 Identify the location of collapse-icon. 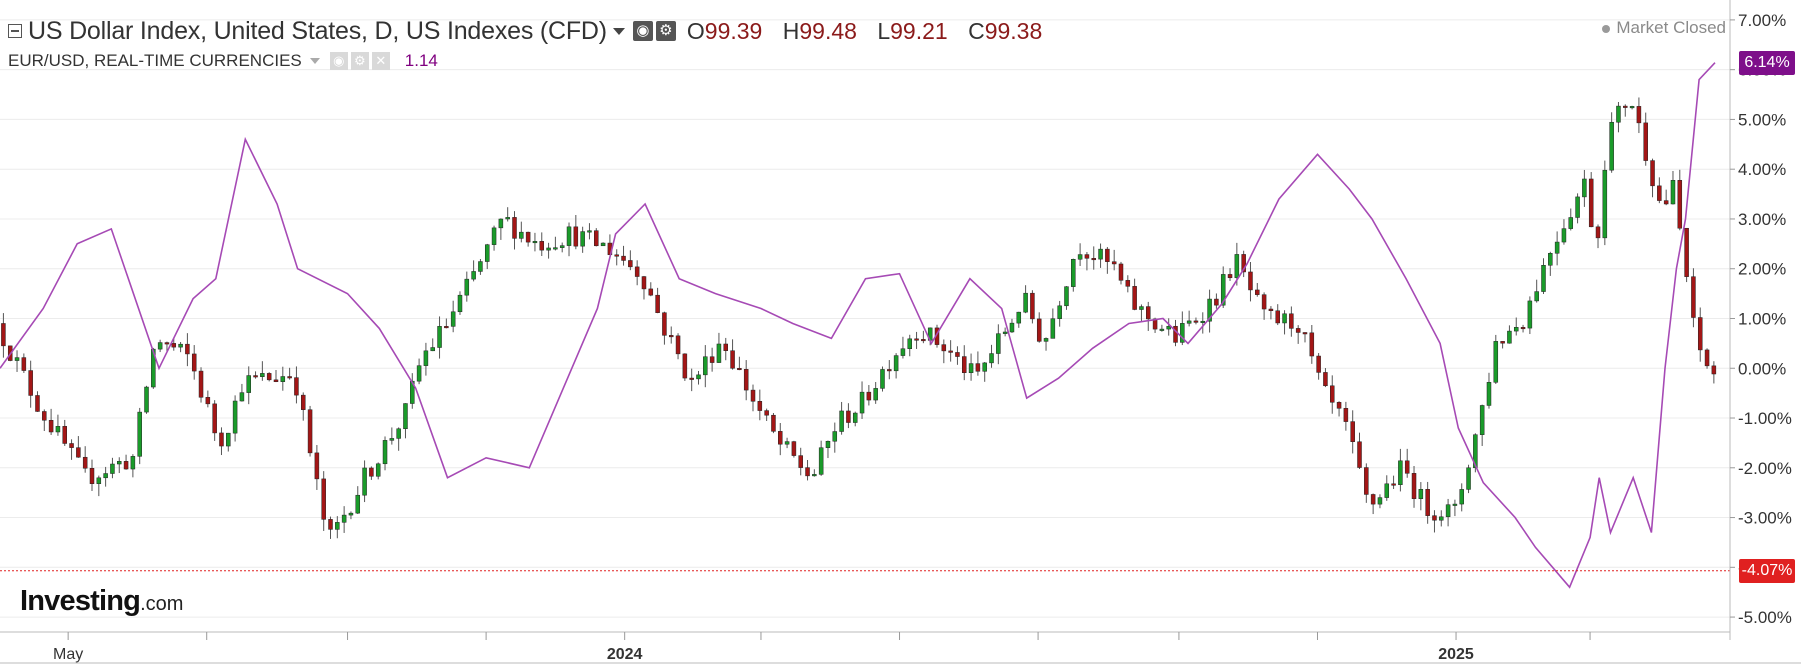
(15, 31).